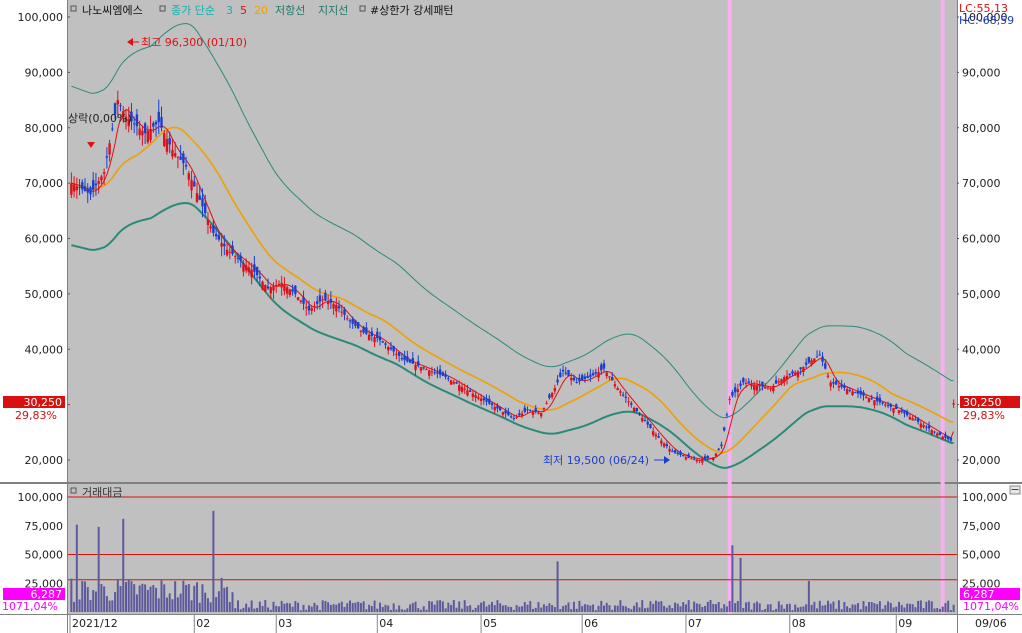 The height and width of the screenshot is (633, 1022). What do you see at coordinates (102, 492) in the screenshot?
I see `volume-title: 거래대금` at bounding box center [102, 492].